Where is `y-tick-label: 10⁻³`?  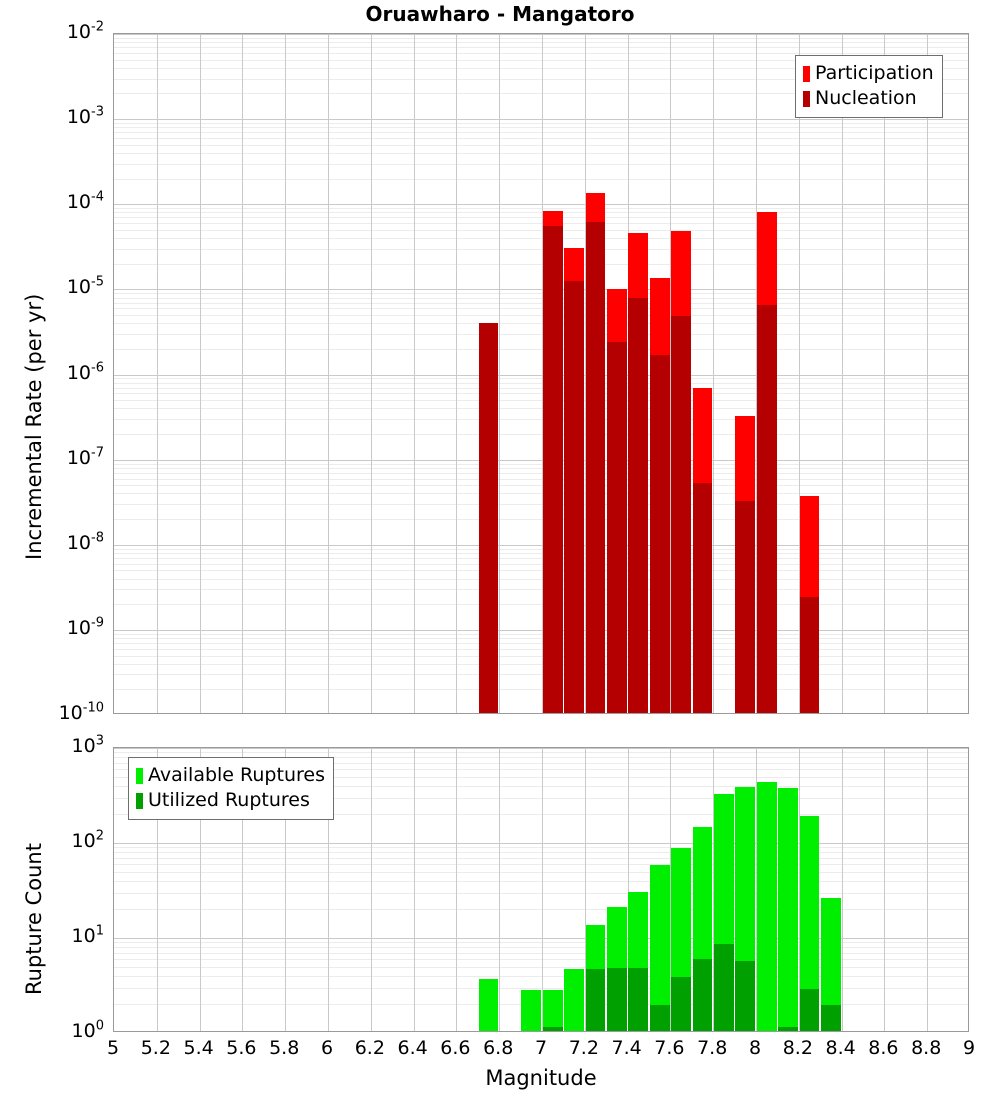
y-tick-label: 10⁻³ is located at coordinates (85, 116).